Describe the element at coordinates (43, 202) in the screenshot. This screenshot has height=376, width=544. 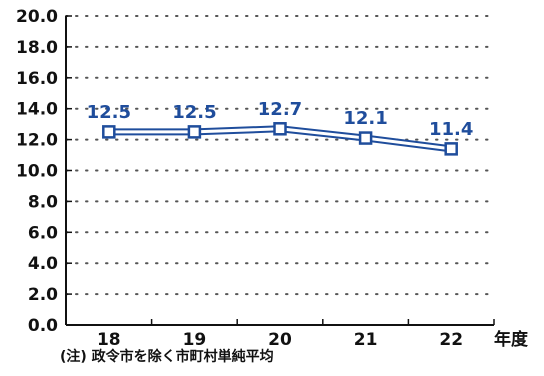
I see `y-tick-label: 8.0` at that location.